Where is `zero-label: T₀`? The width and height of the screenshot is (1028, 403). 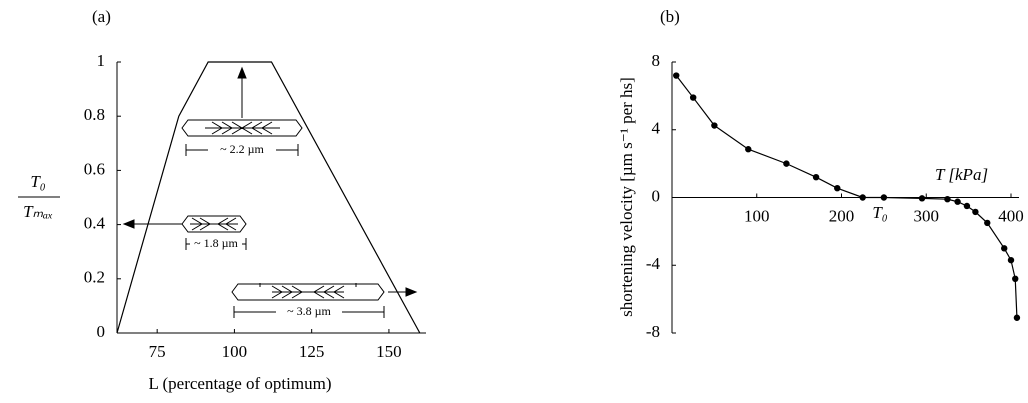
zero-label: T₀ is located at coordinates (879, 212).